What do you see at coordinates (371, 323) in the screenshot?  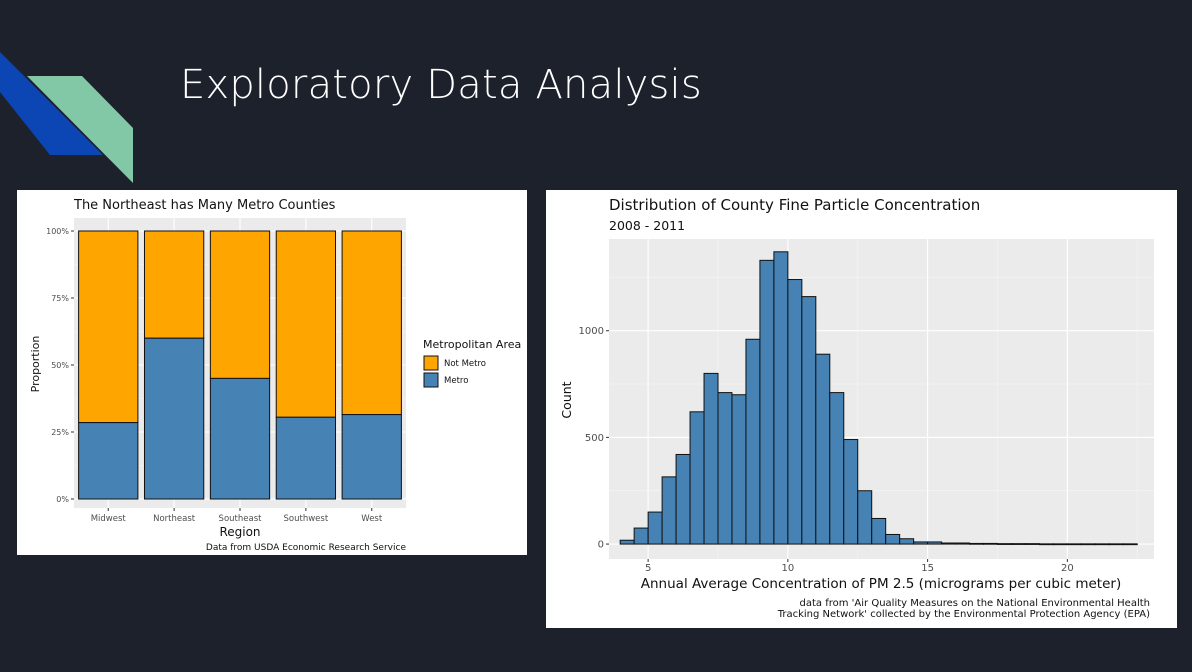 I see `bar-not-metro-west` at bounding box center [371, 323].